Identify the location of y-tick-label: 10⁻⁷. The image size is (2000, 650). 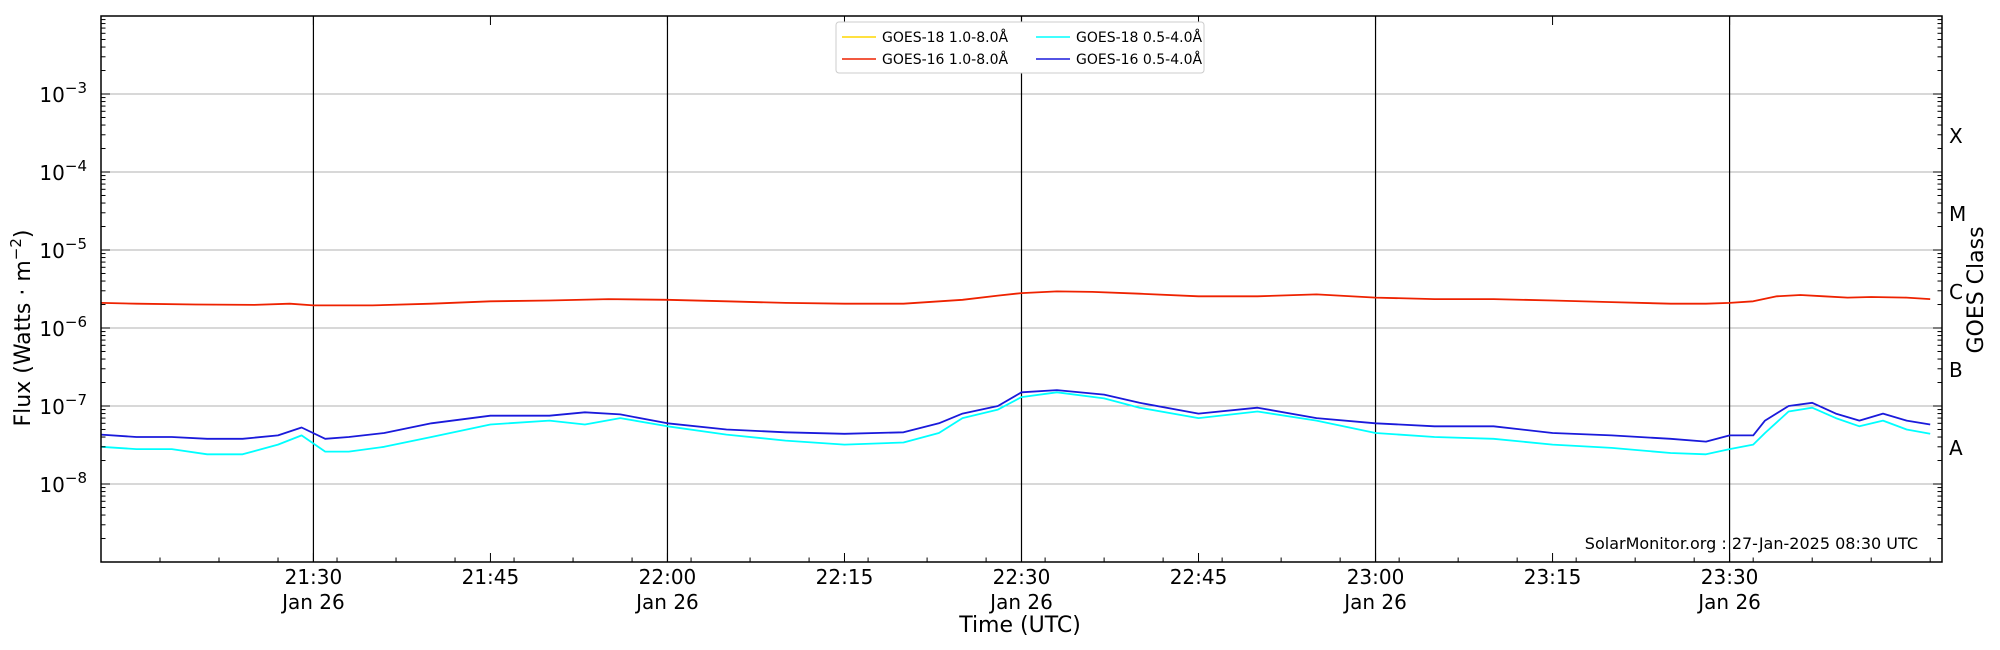
(63, 405).